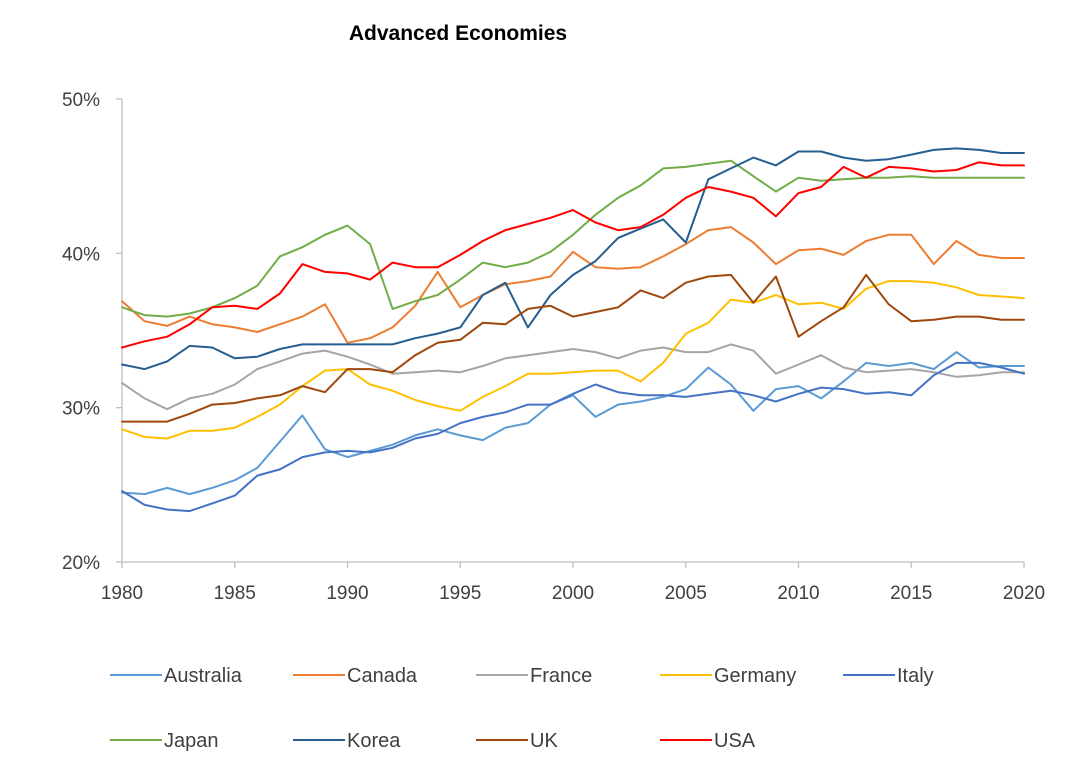 This screenshot has height=780, width=1080. Describe the element at coordinates (573, 285) in the screenshot. I see `series-line-canada` at that location.